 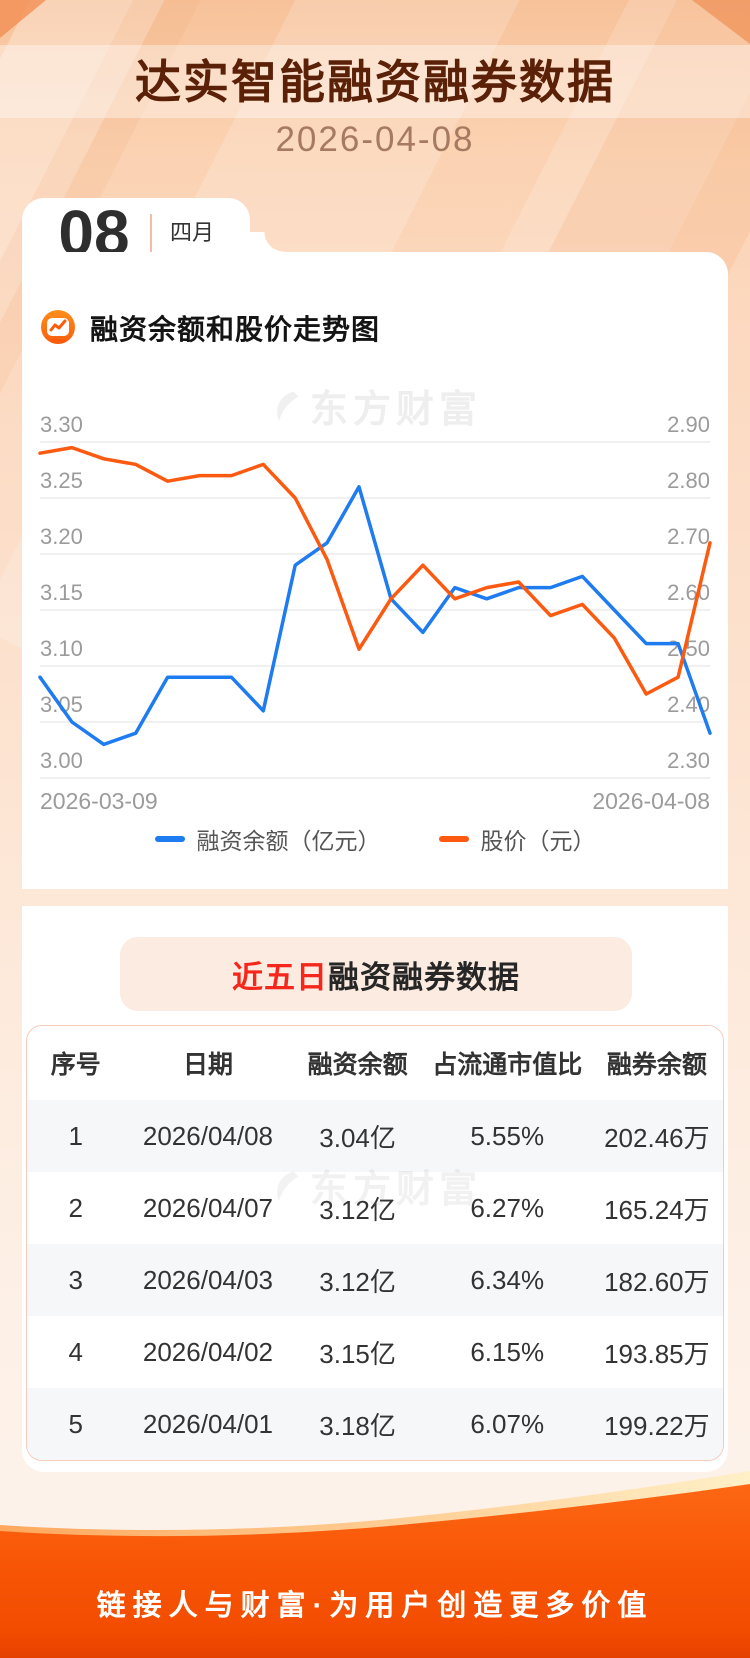 I want to click on table-cell: 1, so click(x=76, y=1136).